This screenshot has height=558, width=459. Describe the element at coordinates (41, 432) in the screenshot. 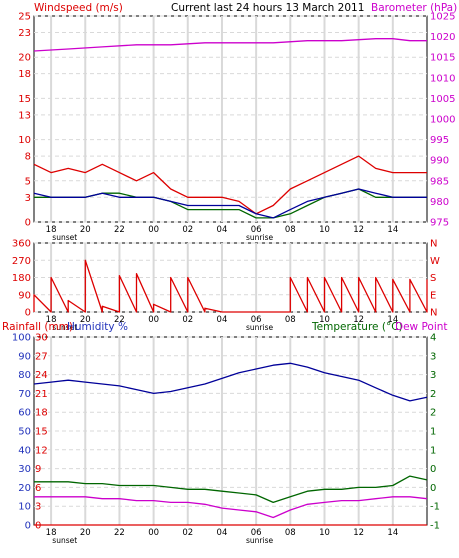

I see `rain-tick-label: 15` at that location.